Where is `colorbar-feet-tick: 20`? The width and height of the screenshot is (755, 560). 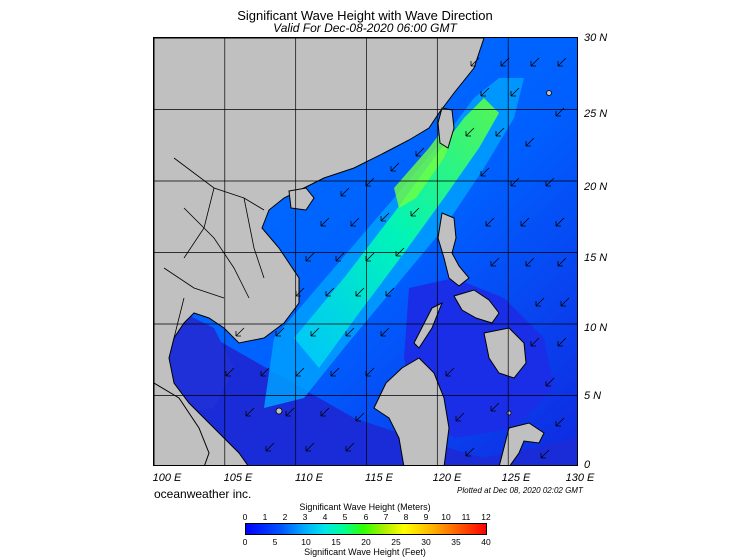 colorbar-feet-tick: 20 is located at coordinates (366, 542).